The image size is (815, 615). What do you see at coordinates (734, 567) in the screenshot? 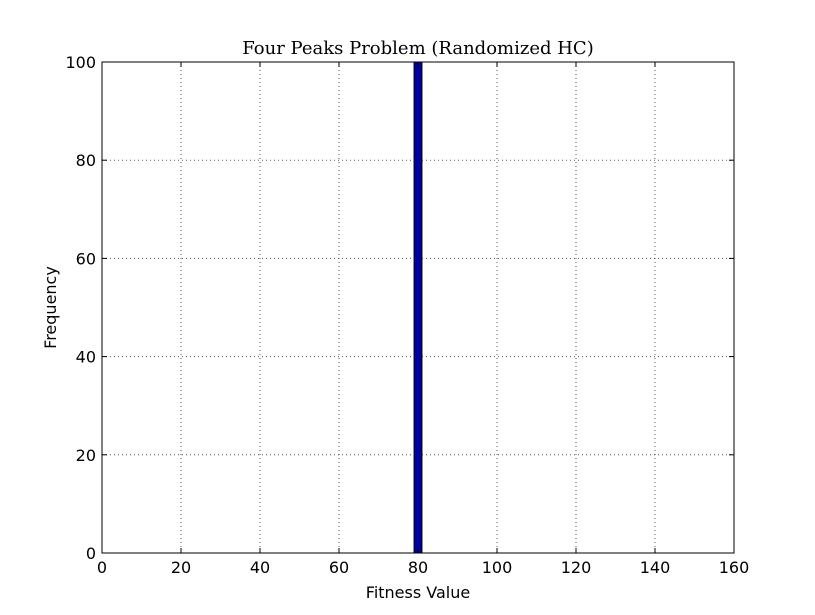
I see `x-tick-label: 160` at bounding box center [734, 567].